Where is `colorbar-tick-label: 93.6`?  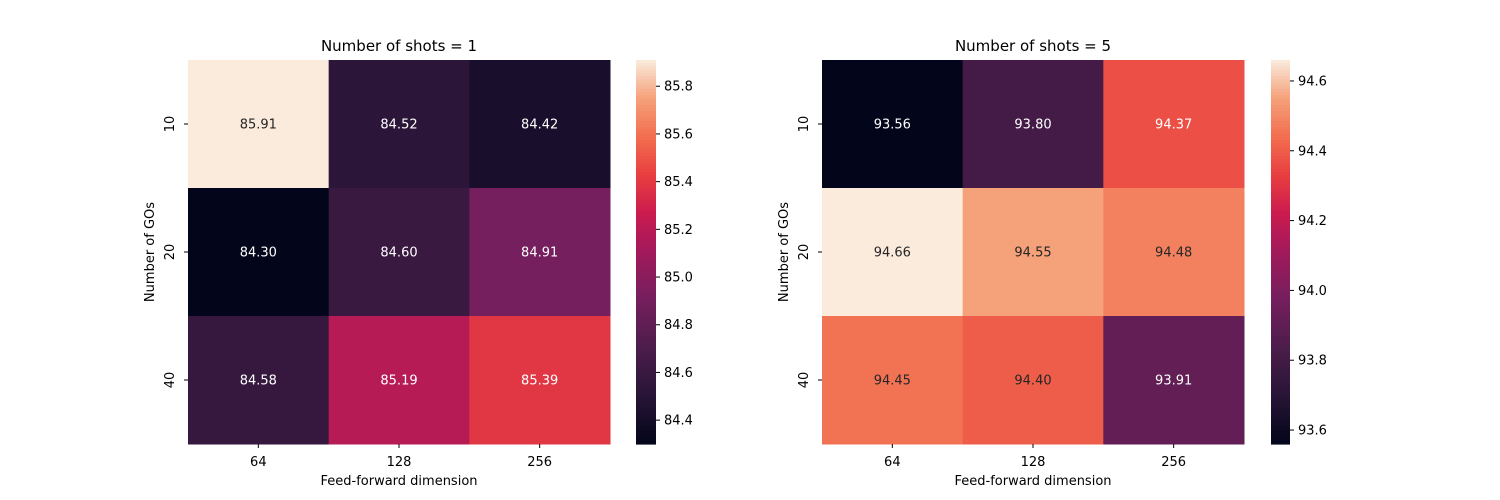
colorbar-tick-label: 93.6 is located at coordinates (1312, 431).